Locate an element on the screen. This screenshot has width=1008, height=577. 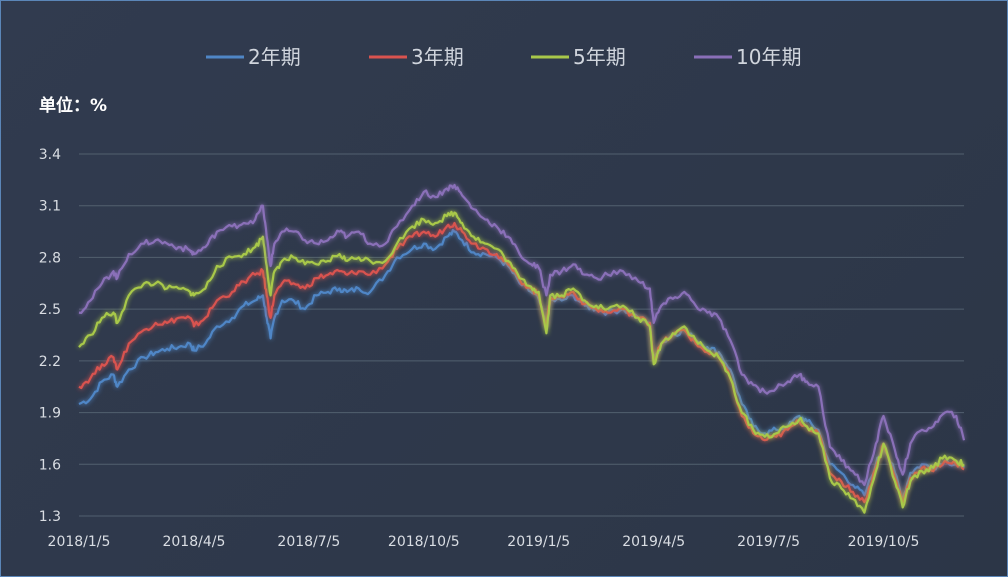
x-tick-label: 2018/10/5 is located at coordinates (424, 542).